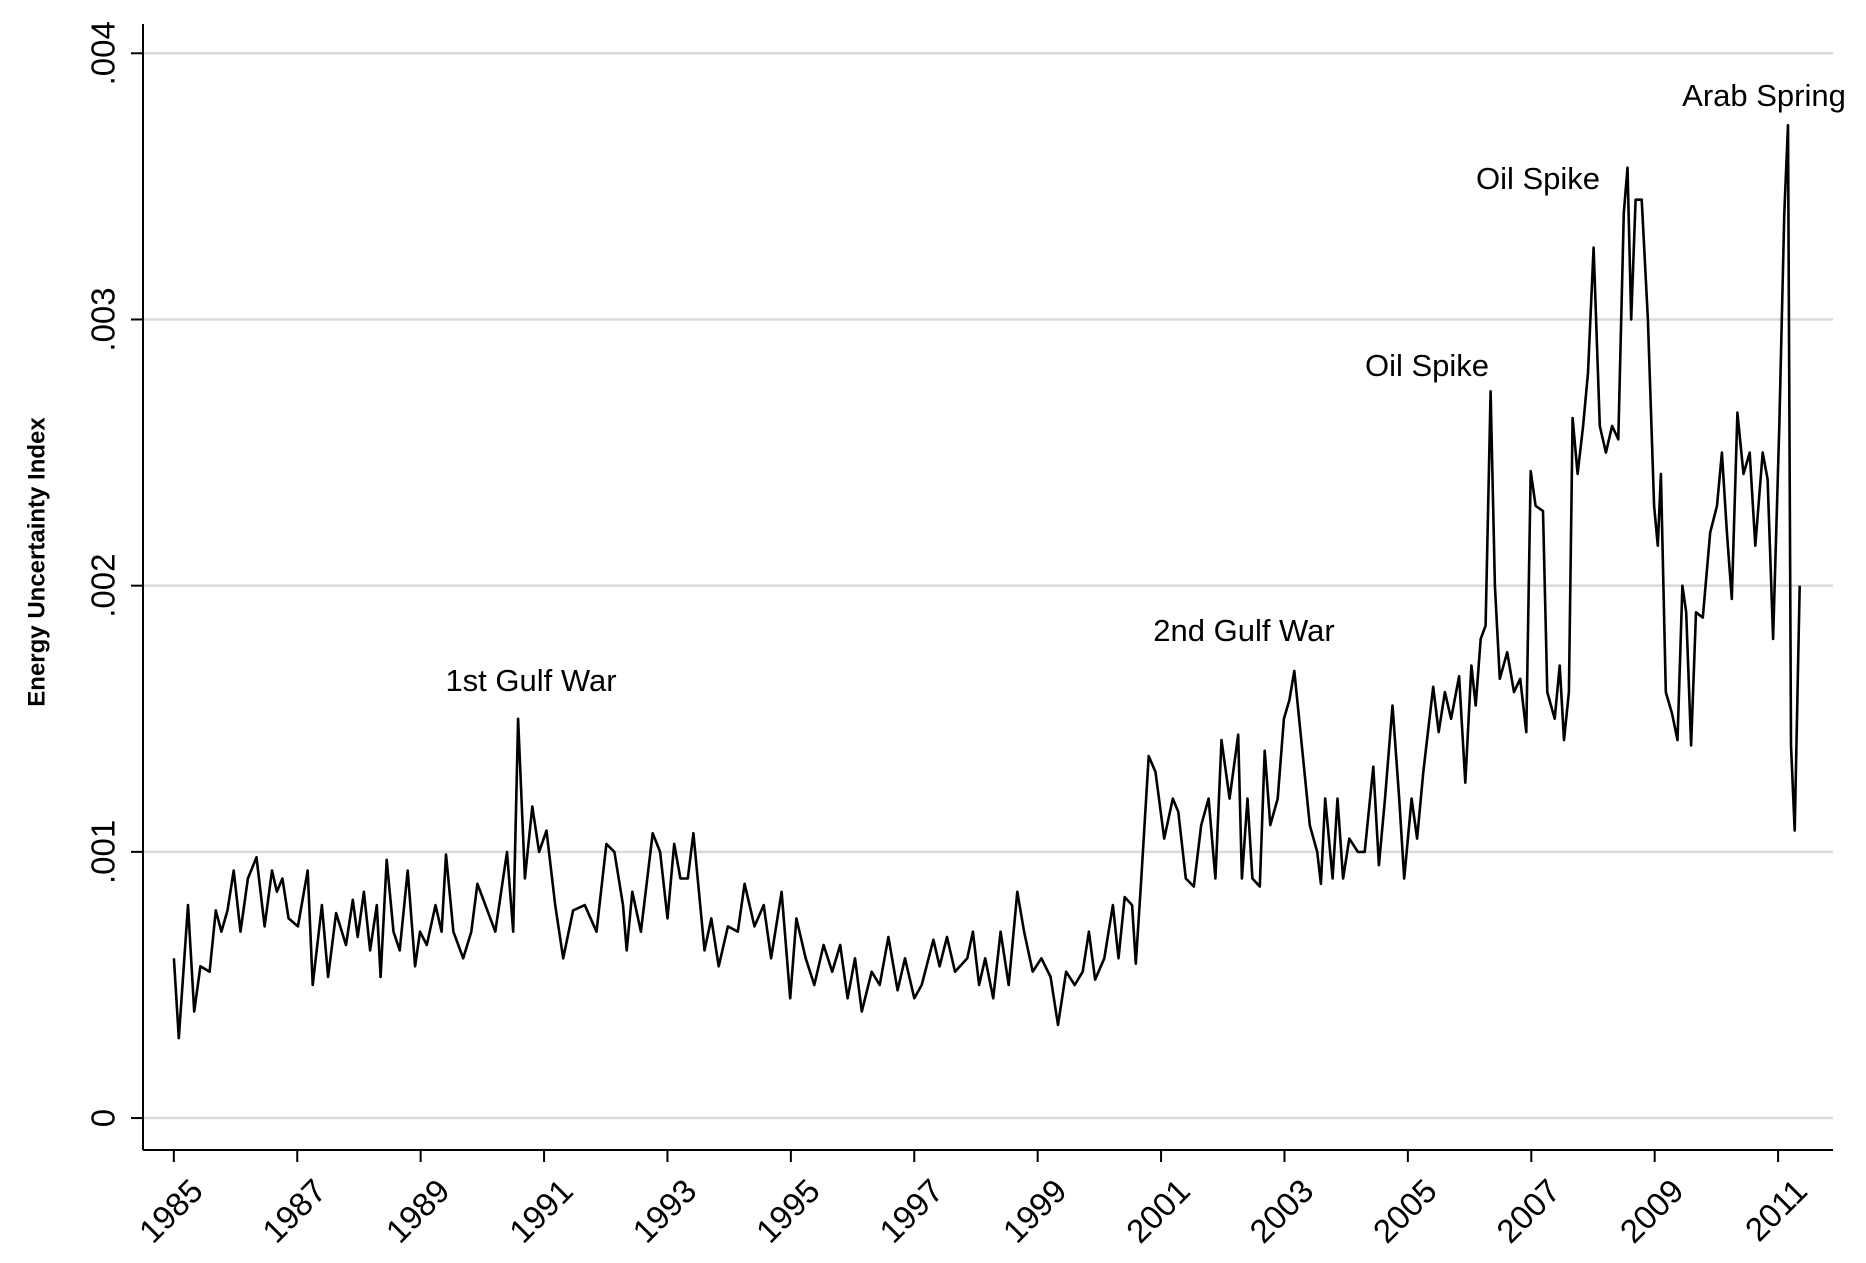  Describe the element at coordinates (911, 1211) in the screenshot. I see `x-tick-label: 1997` at that location.